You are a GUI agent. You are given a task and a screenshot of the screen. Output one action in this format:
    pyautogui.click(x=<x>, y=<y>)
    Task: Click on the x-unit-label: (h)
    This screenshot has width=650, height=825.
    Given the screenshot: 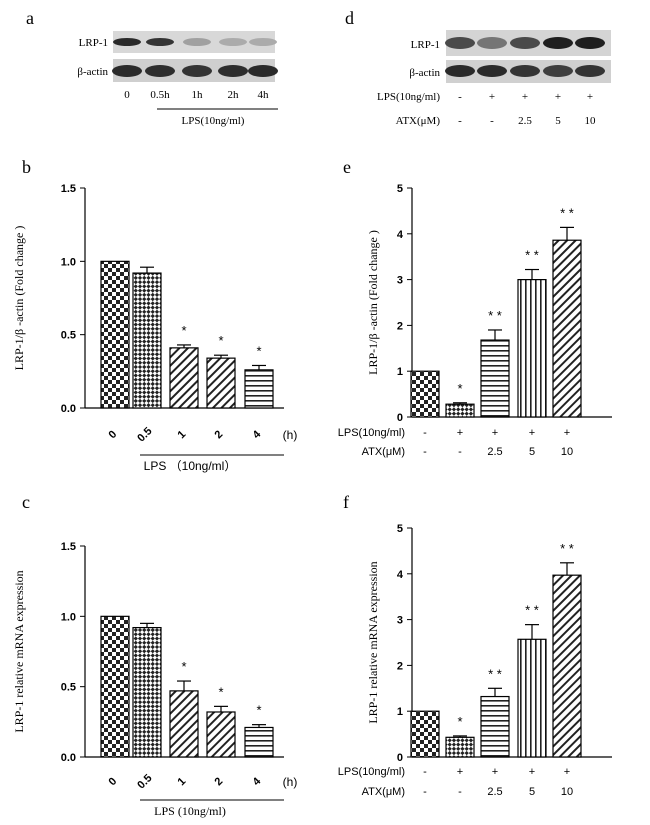 What is the action you would take?
    pyautogui.click(x=290, y=782)
    